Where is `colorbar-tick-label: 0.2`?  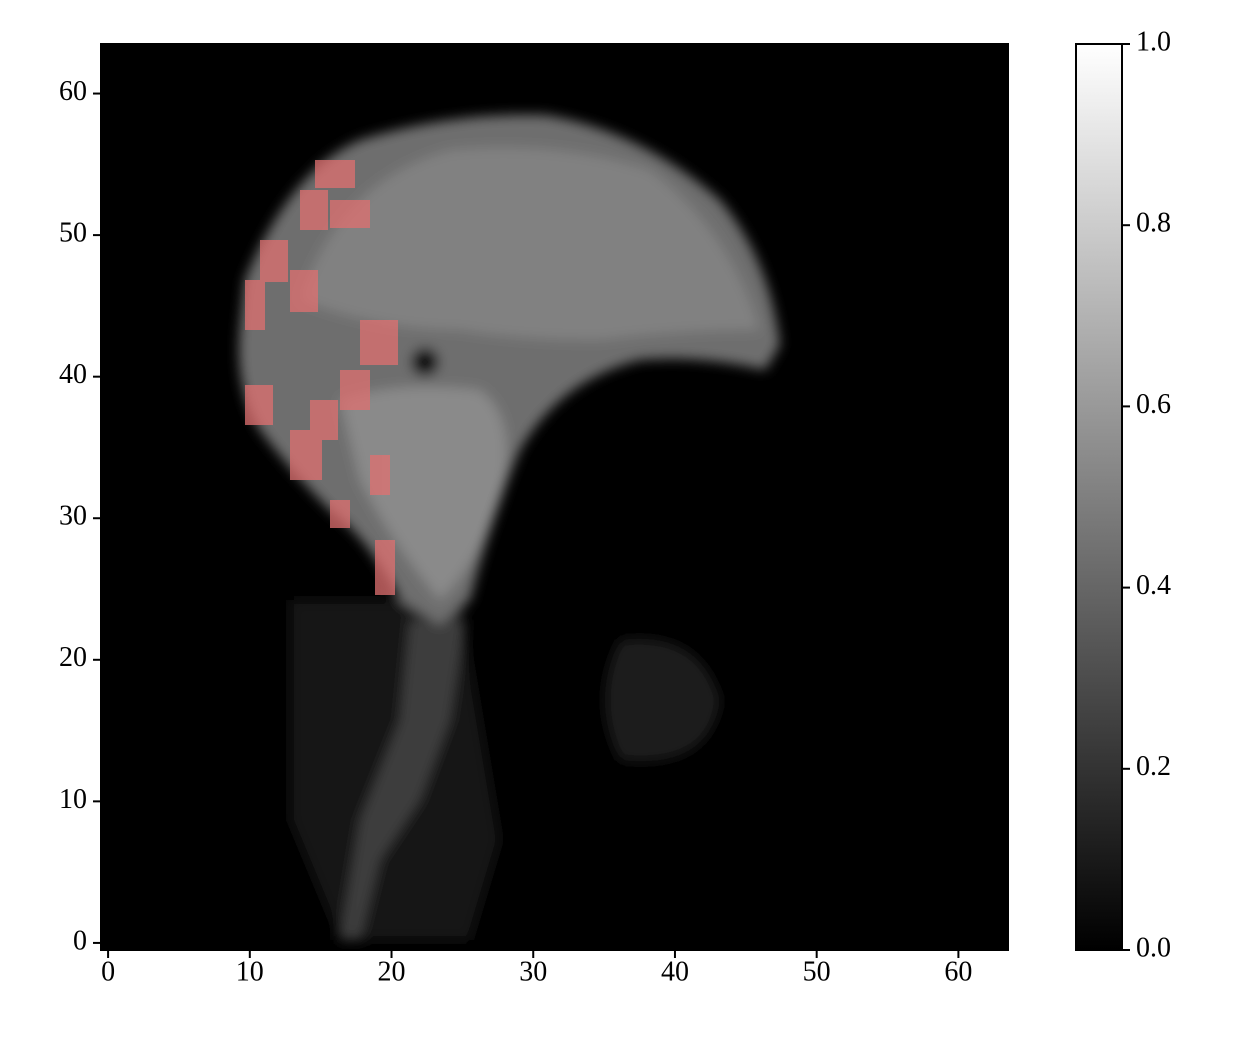
colorbar-tick-label: 0.2 is located at coordinates (1153, 766).